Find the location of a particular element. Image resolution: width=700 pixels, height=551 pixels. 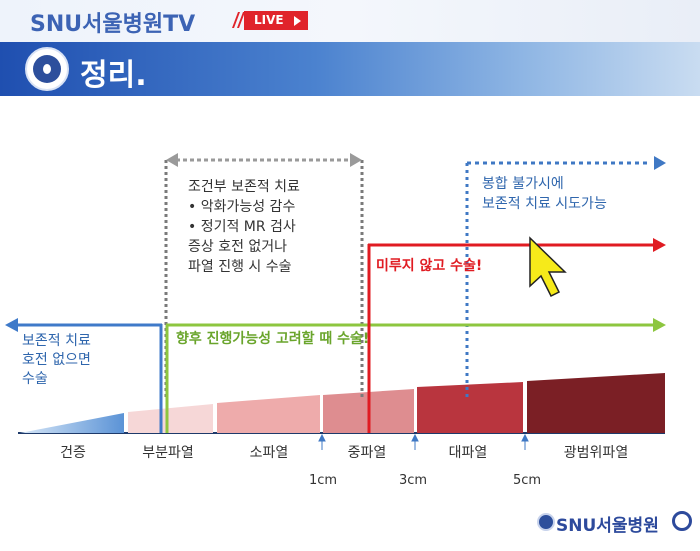

stage-bar-large is located at coordinates (470, 407).